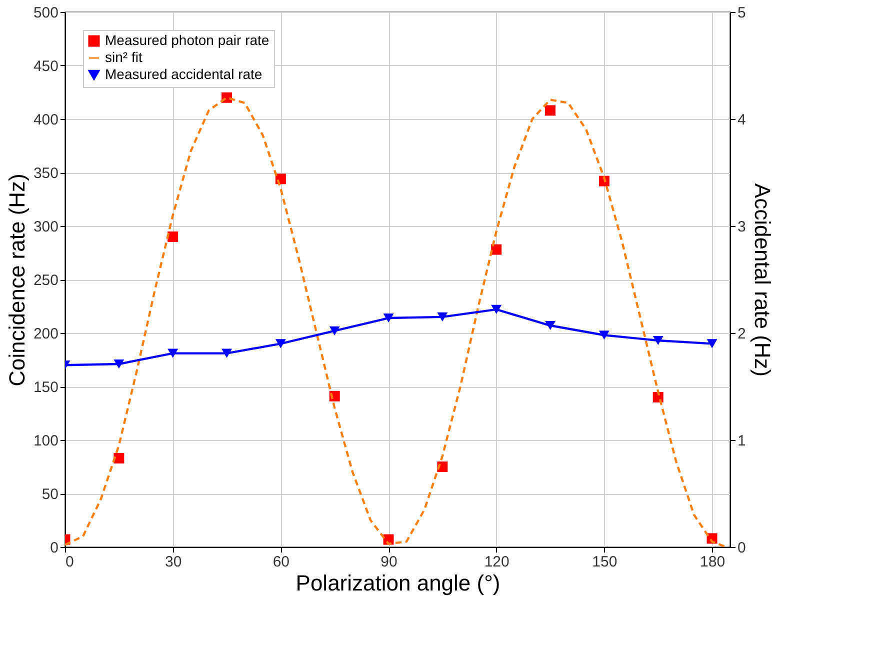 Image resolution: width=871 pixels, height=671 pixels. What do you see at coordinates (187, 40) in the screenshot?
I see `legend-label: Measured photon pair rate` at bounding box center [187, 40].